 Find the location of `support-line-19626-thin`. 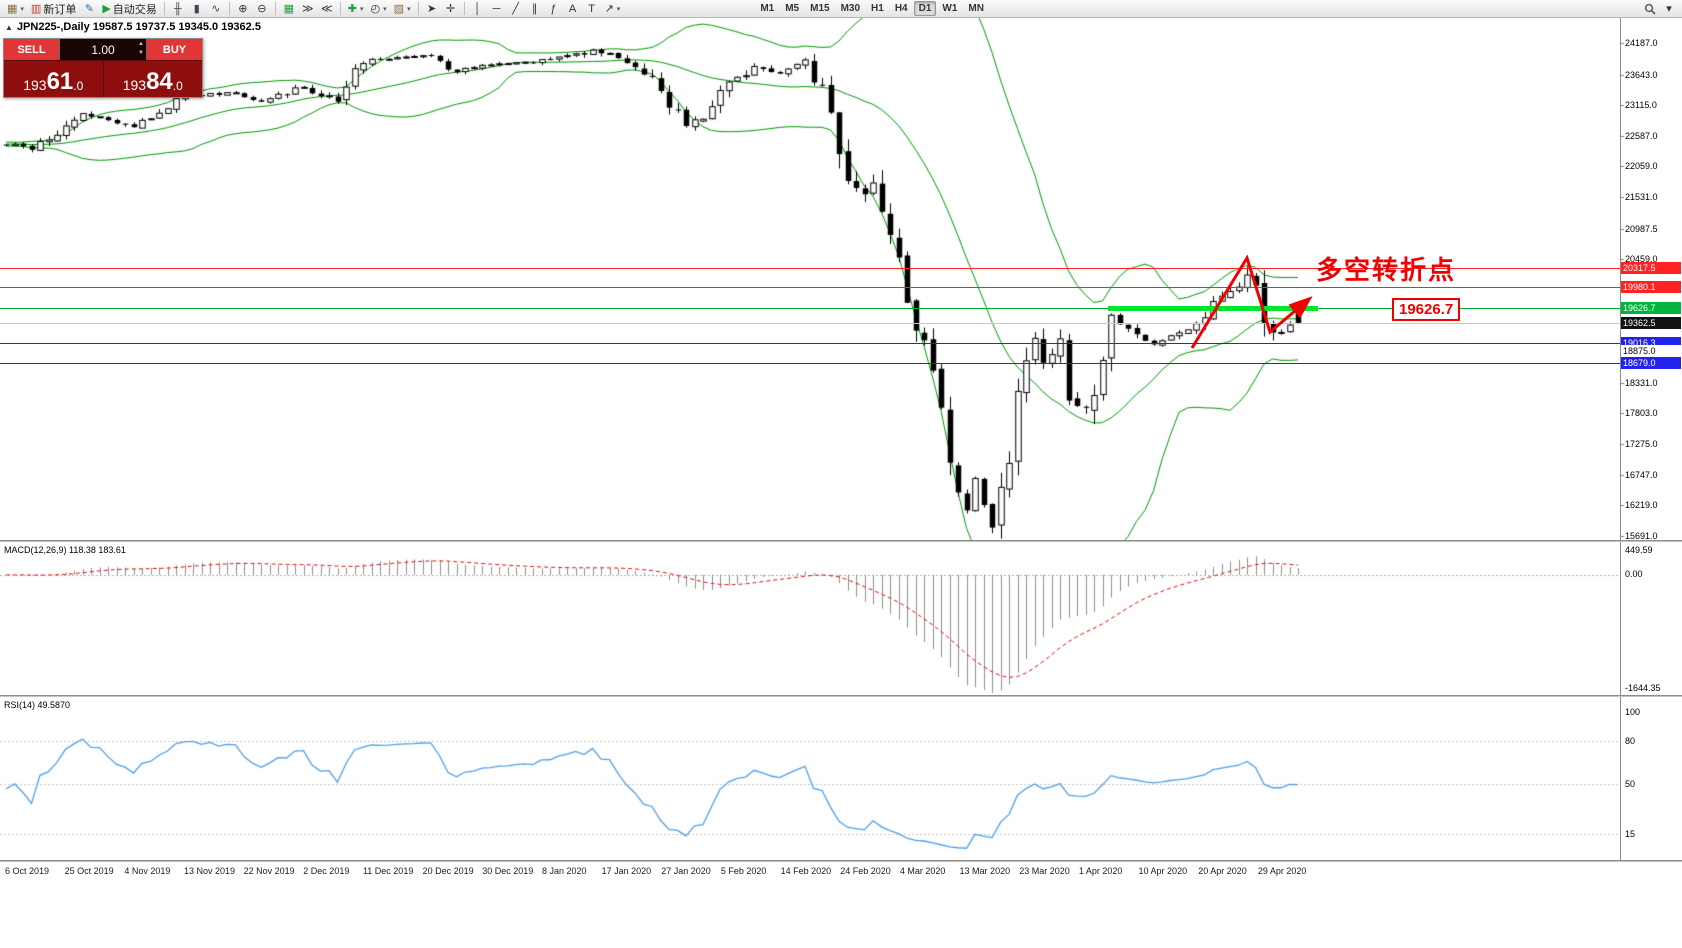

support-line-19626-thin is located at coordinates (810, 308).